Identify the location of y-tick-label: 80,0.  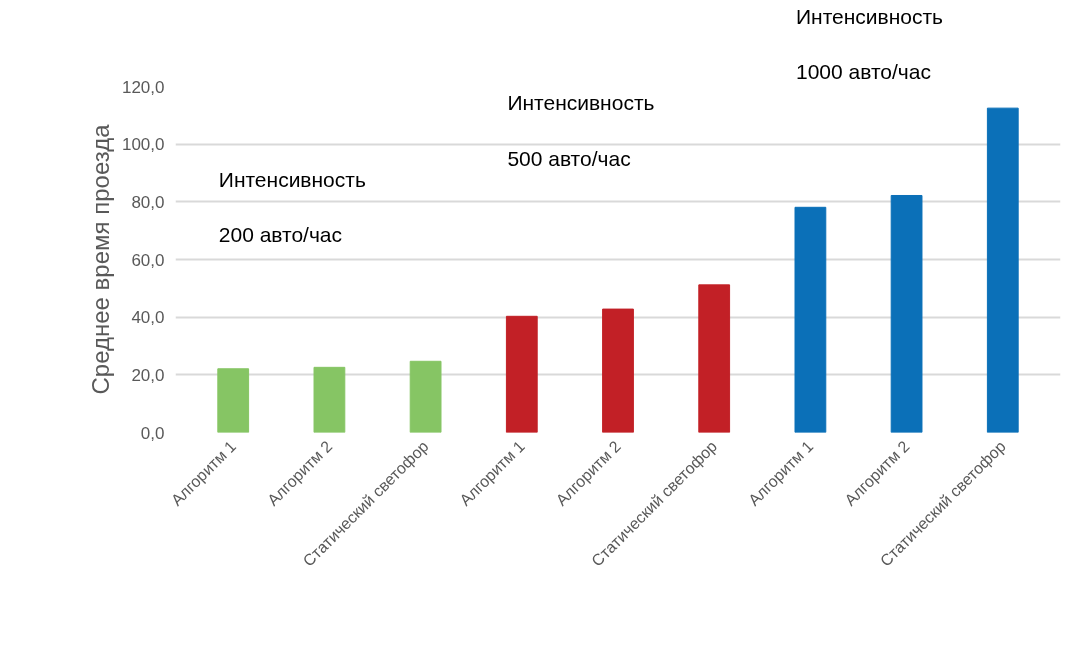
(148, 202).